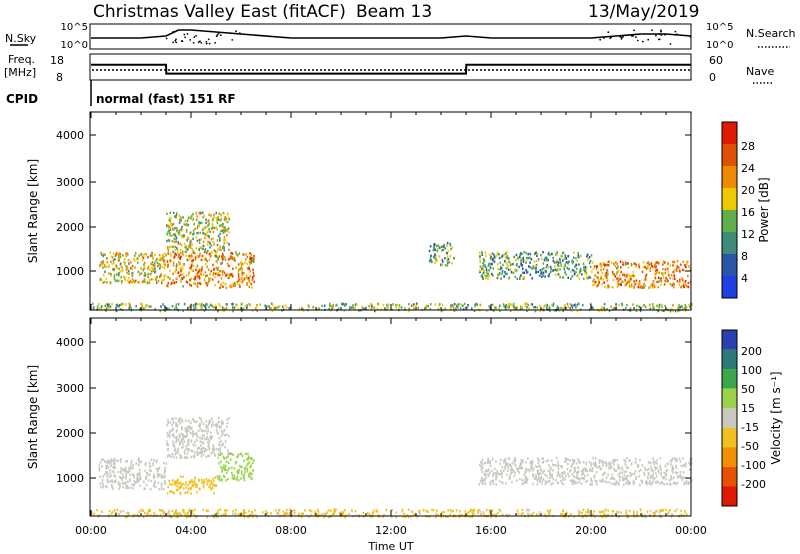 Image resolution: width=800 pixels, height=554 pixels. What do you see at coordinates (391, 69) in the screenshot?
I see `freq-series-line` at bounding box center [391, 69].